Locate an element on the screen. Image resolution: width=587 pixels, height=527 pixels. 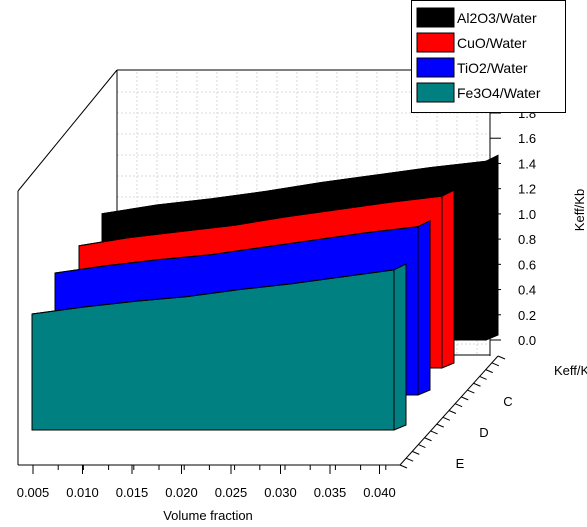
y-tick-label: 1.2 is located at coordinates (527, 189).